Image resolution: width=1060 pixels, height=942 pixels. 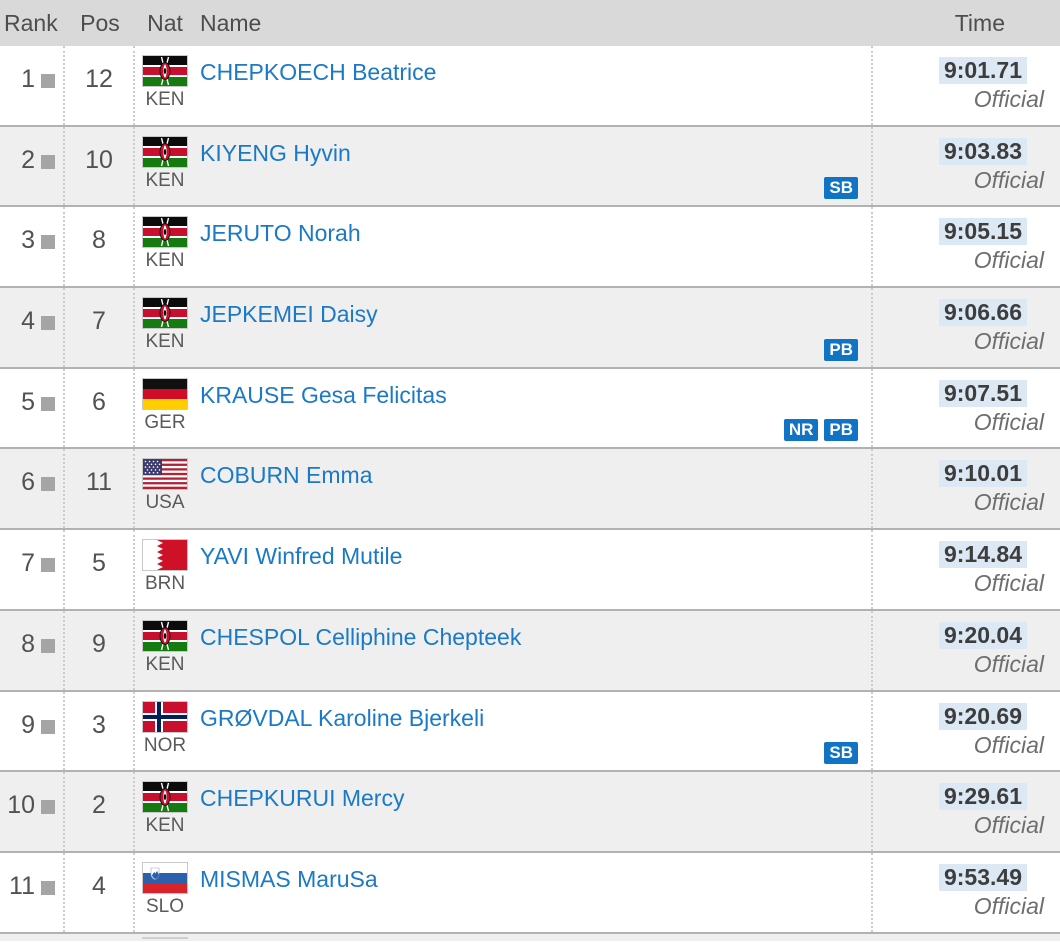 What do you see at coordinates (965, 650) in the screenshot?
I see `time-cell: 9:20.04 Official` at bounding box center [965, 650].